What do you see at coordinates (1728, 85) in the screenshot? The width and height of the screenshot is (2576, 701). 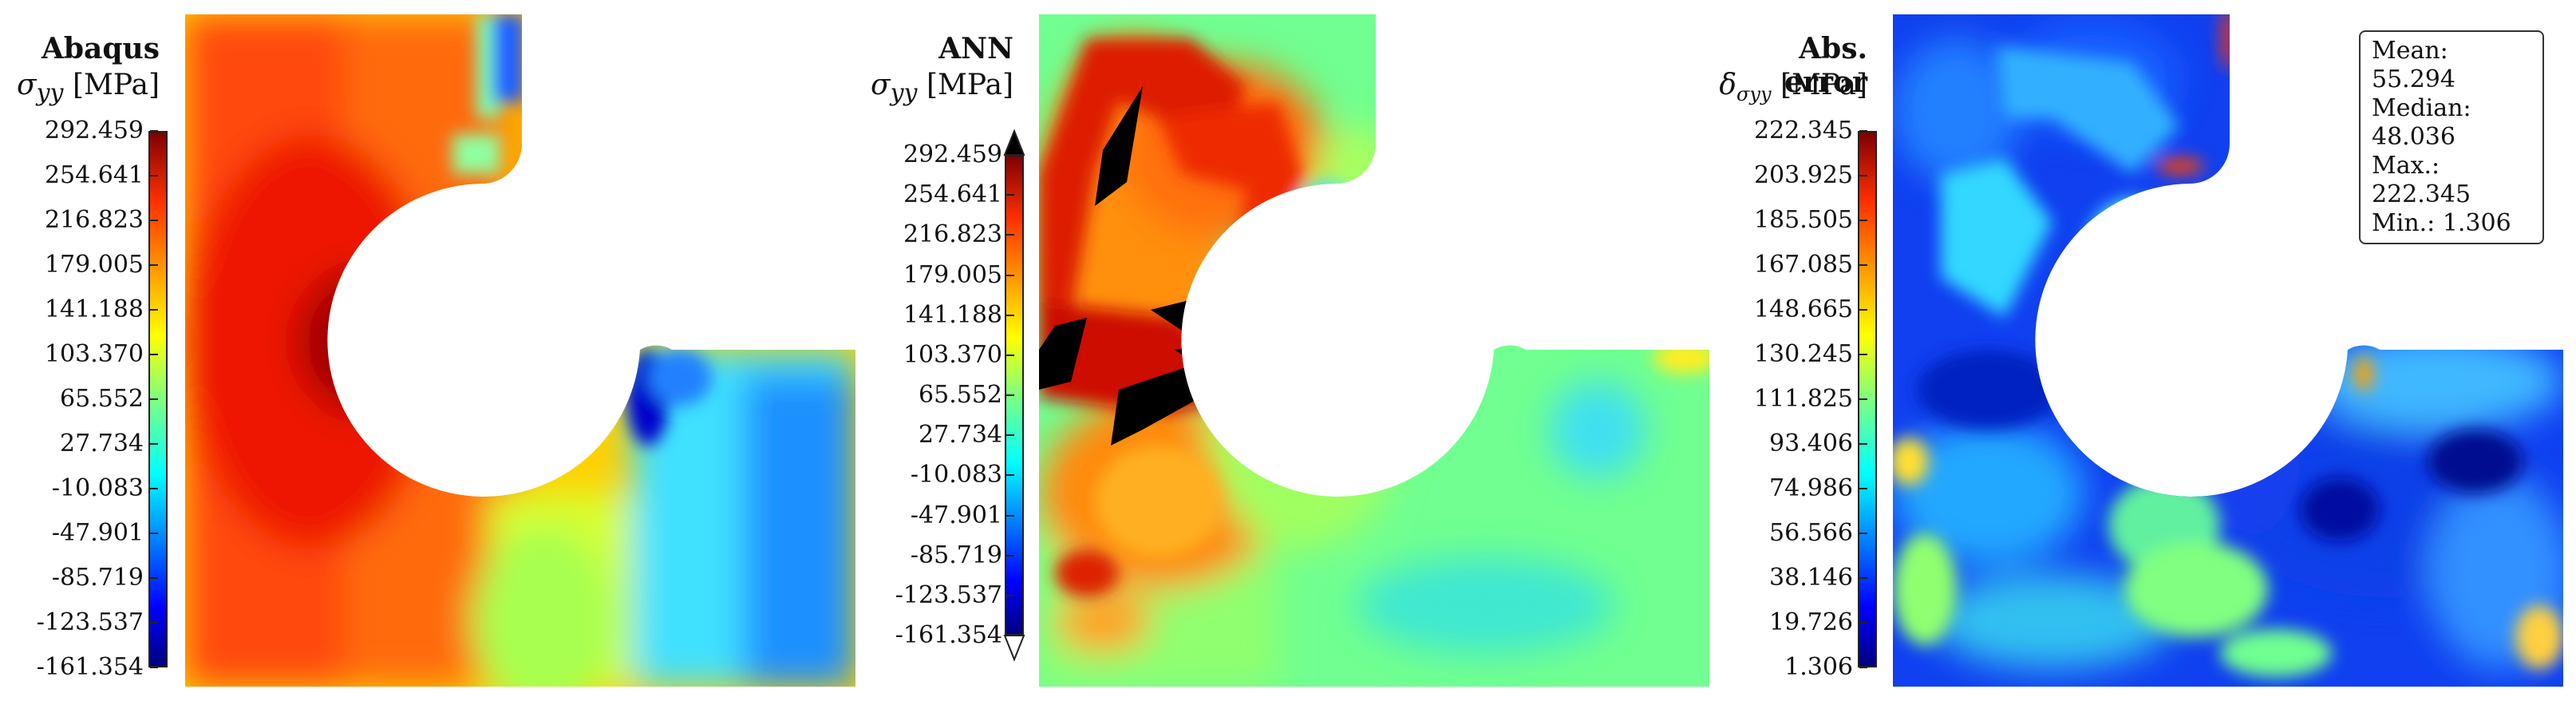 I see `symbol: δ` at bounding box center [1728, 85].